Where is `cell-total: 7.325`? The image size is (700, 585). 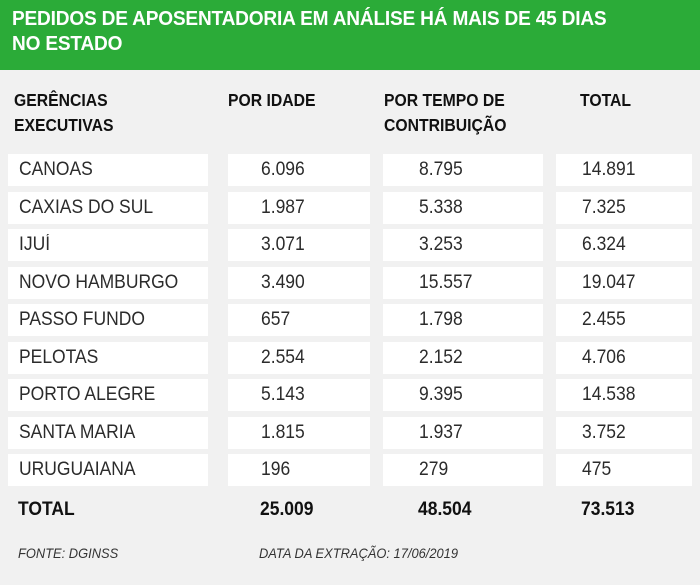 cell-total: 7.325 is located at coordinates (624, 207).